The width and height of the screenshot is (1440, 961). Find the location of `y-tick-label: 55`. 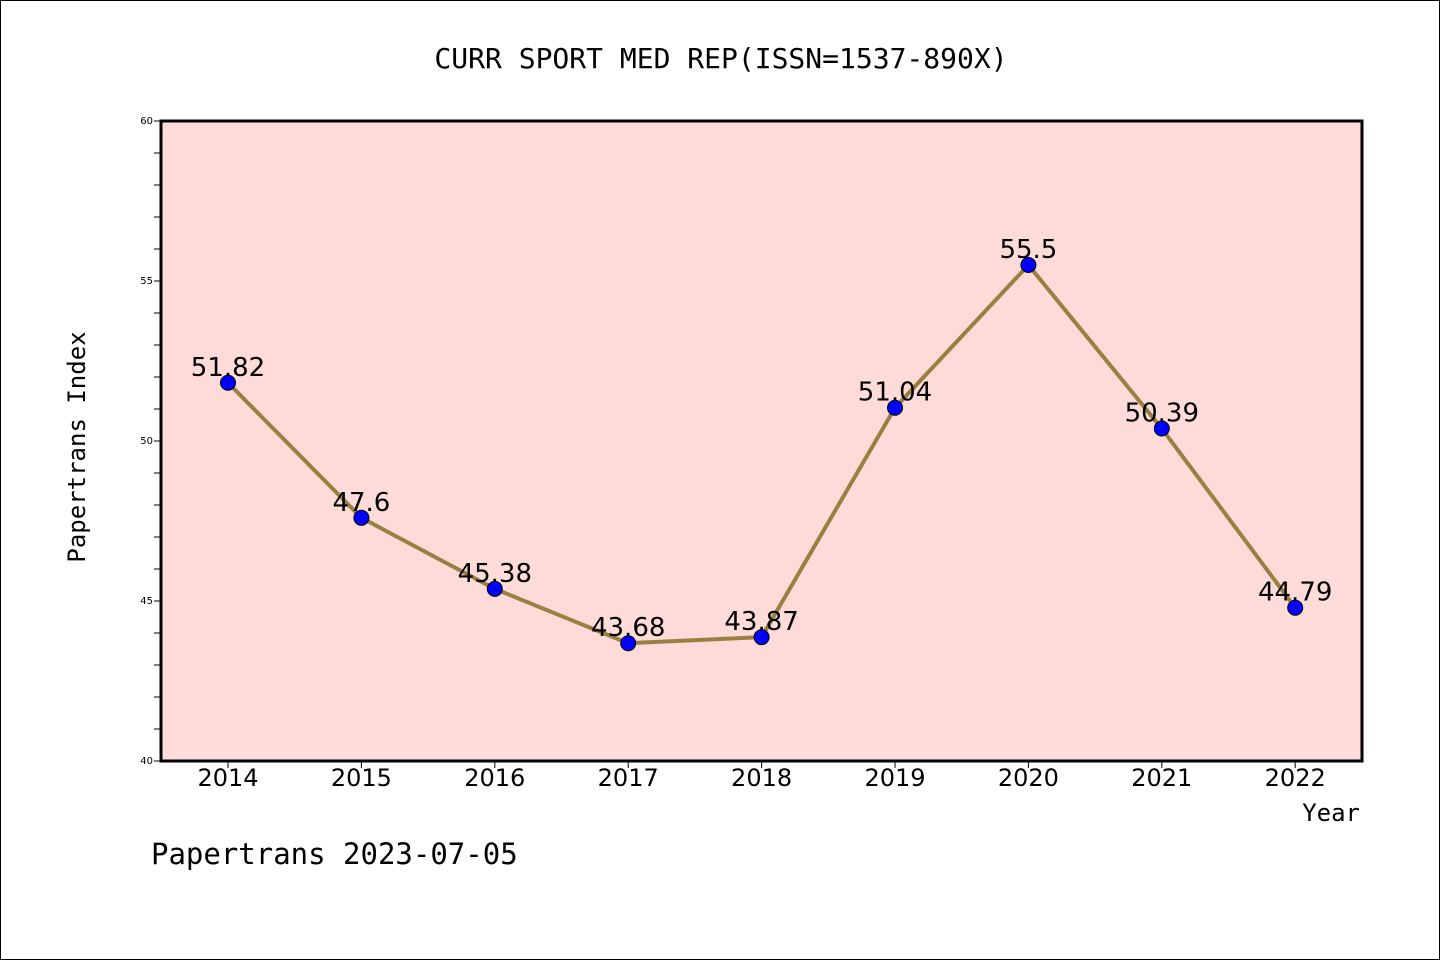

y-tick-label: 55 is located at coordinates (146, 281).